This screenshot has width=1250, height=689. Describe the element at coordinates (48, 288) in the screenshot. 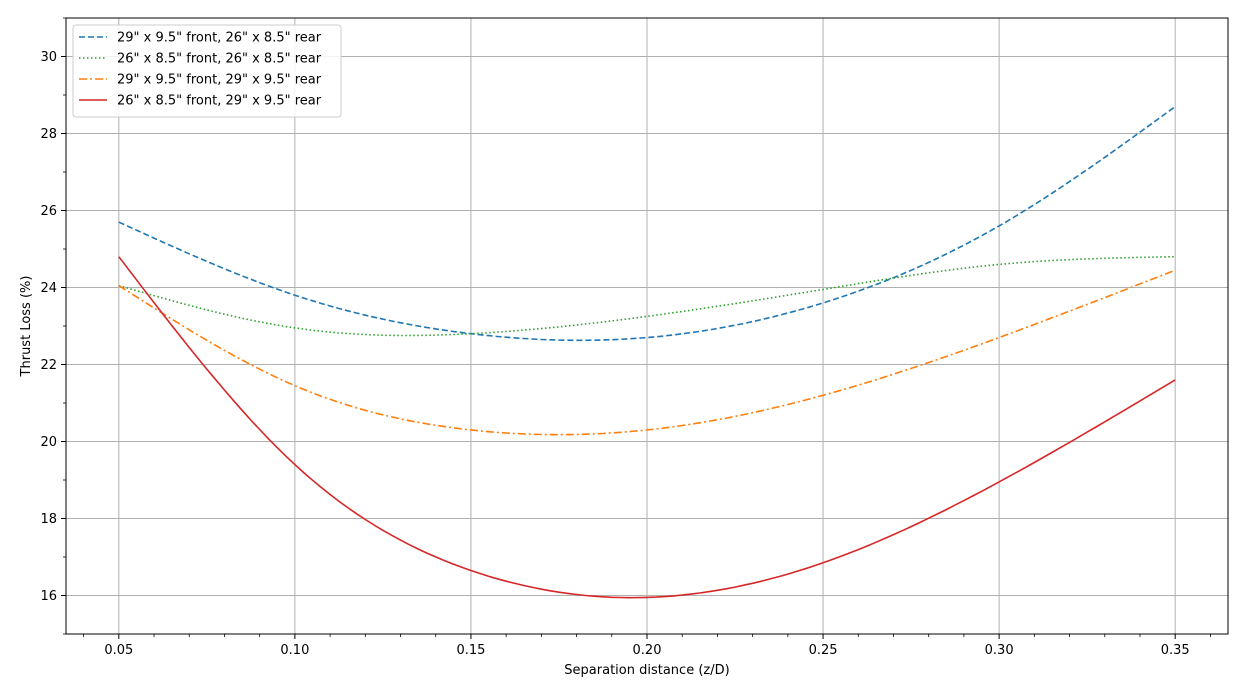

I see `y-tick-label: 24` at that location.